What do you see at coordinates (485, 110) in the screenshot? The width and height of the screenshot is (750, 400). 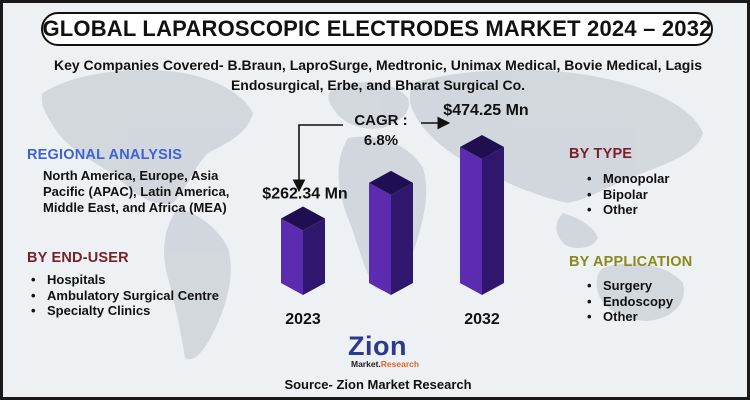 I see `data-value-label: $474.25 Mn` at bounding box center [485, 110].